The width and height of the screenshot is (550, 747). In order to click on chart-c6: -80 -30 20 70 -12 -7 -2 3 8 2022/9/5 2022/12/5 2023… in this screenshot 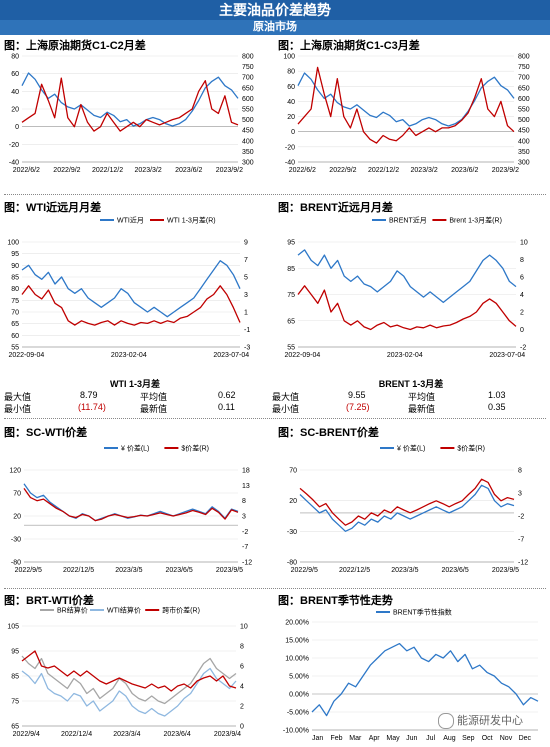, I will do `click(407, 509)`.